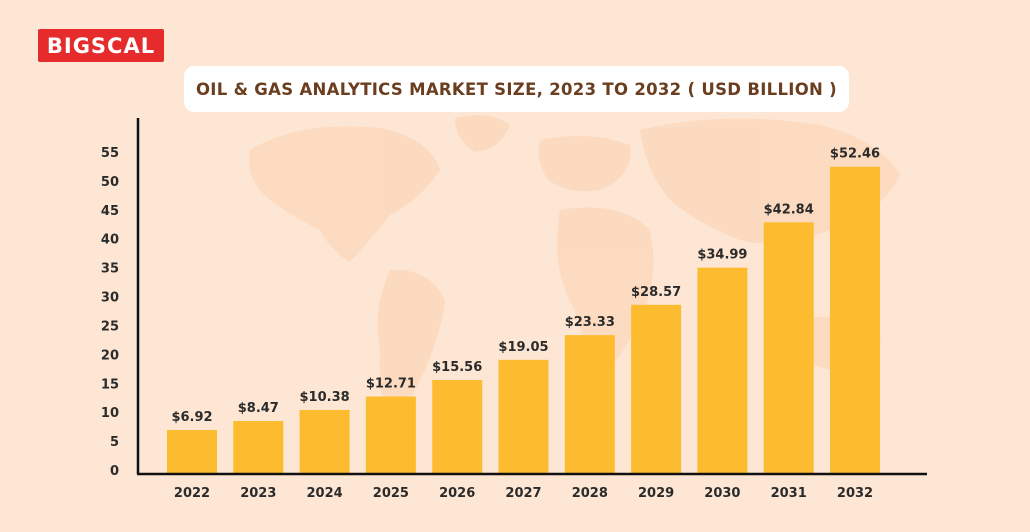  Describe the element at coordinates (789, 493) in the screenshot. I see `x-tick-label: 2031` at that location.